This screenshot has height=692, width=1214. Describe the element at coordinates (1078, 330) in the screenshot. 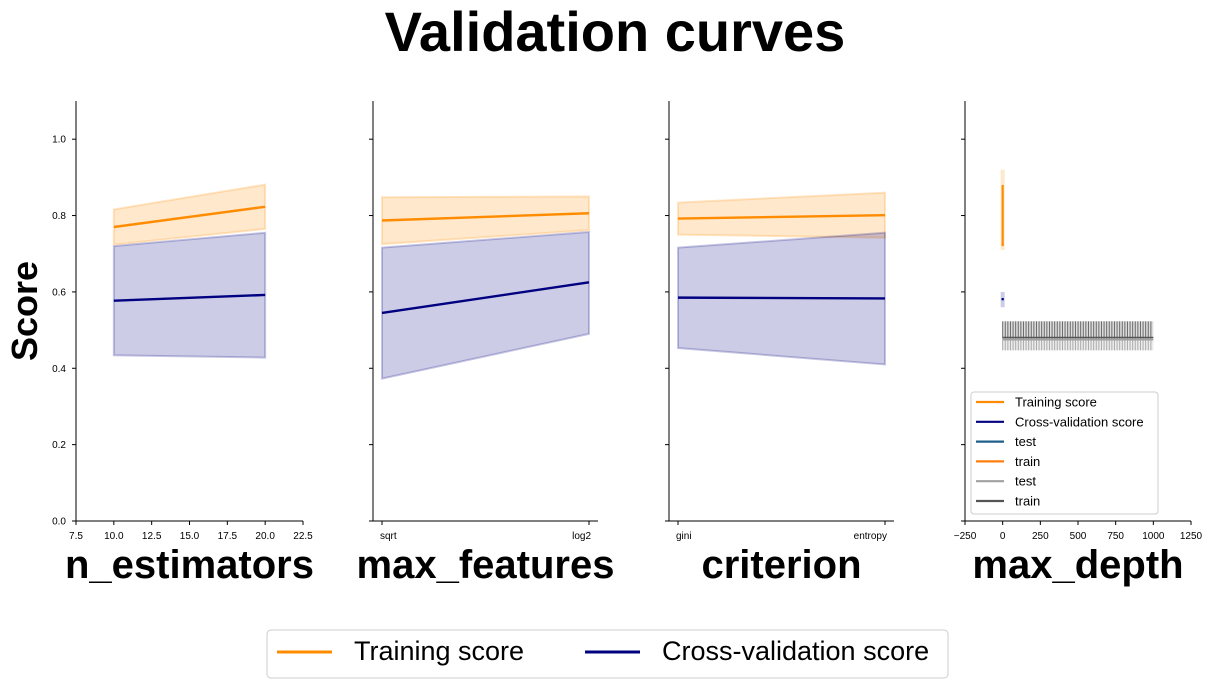

I see `overlay-train-band` at that location.